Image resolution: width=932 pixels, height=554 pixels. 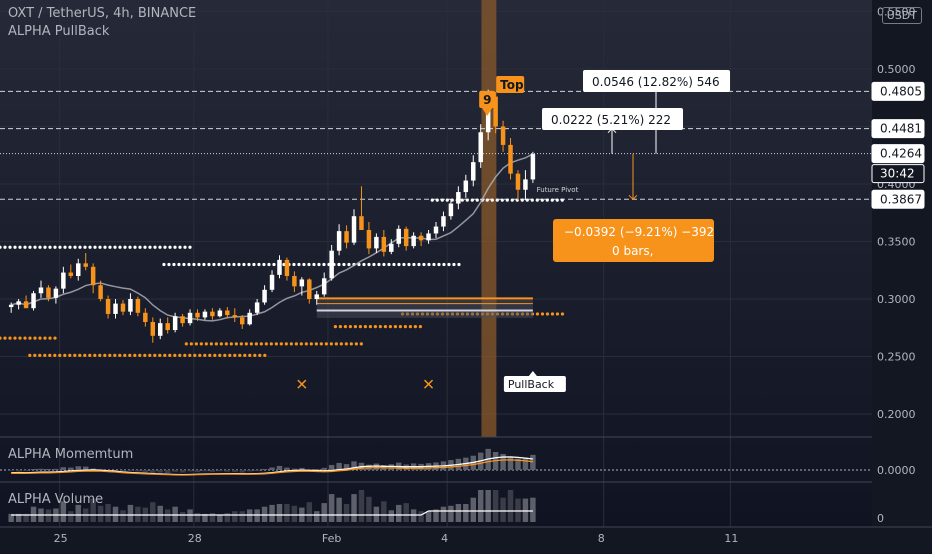 I want to click on measure-down-box, so click(x=633, y=240).